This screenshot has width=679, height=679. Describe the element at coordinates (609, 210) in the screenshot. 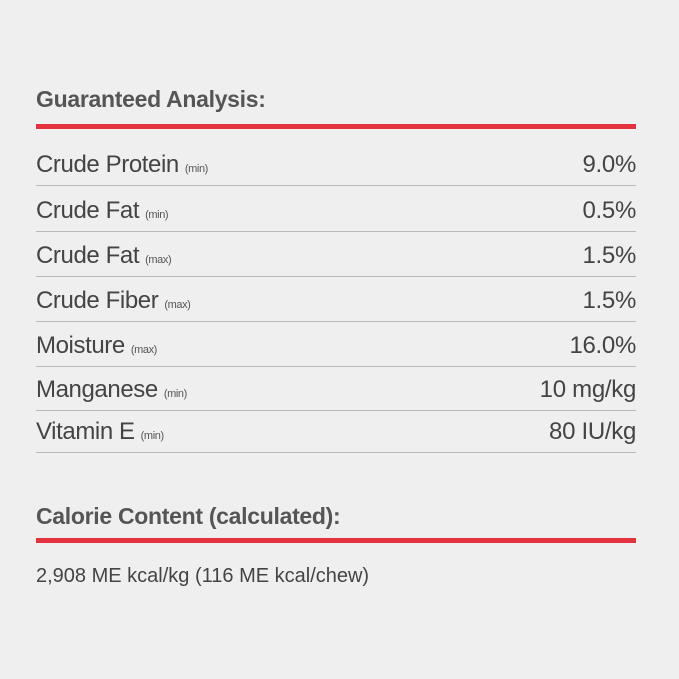

I see `nutrient-value: 0.5%` at that location.